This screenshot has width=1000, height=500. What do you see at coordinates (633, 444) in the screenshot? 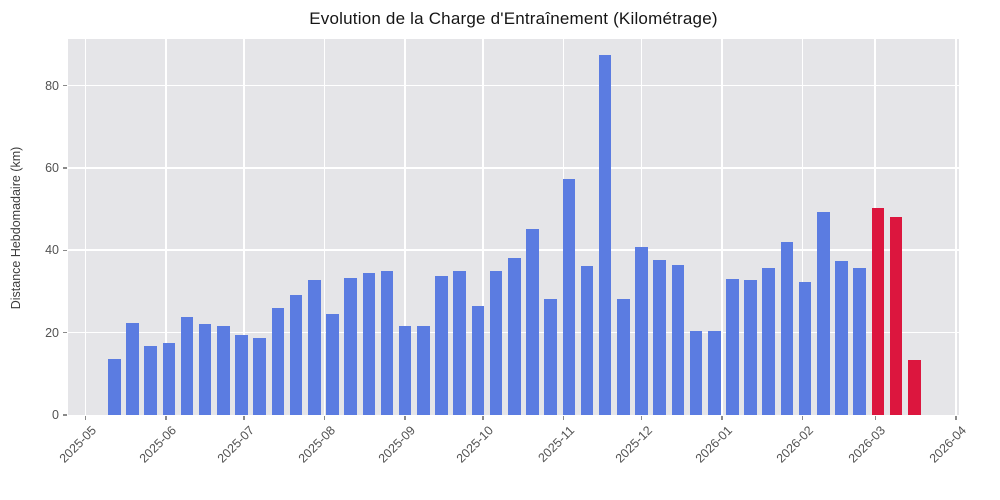
I see `x-tick-label-2025-12: 2025-12` at bounding box center [633, 444].